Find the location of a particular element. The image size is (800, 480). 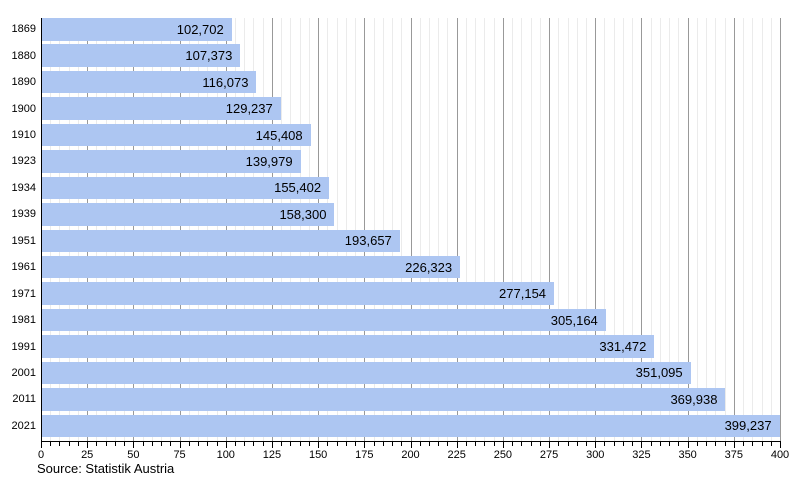

x-axis-tick-label: 100 is located at coordinates (225, 455).